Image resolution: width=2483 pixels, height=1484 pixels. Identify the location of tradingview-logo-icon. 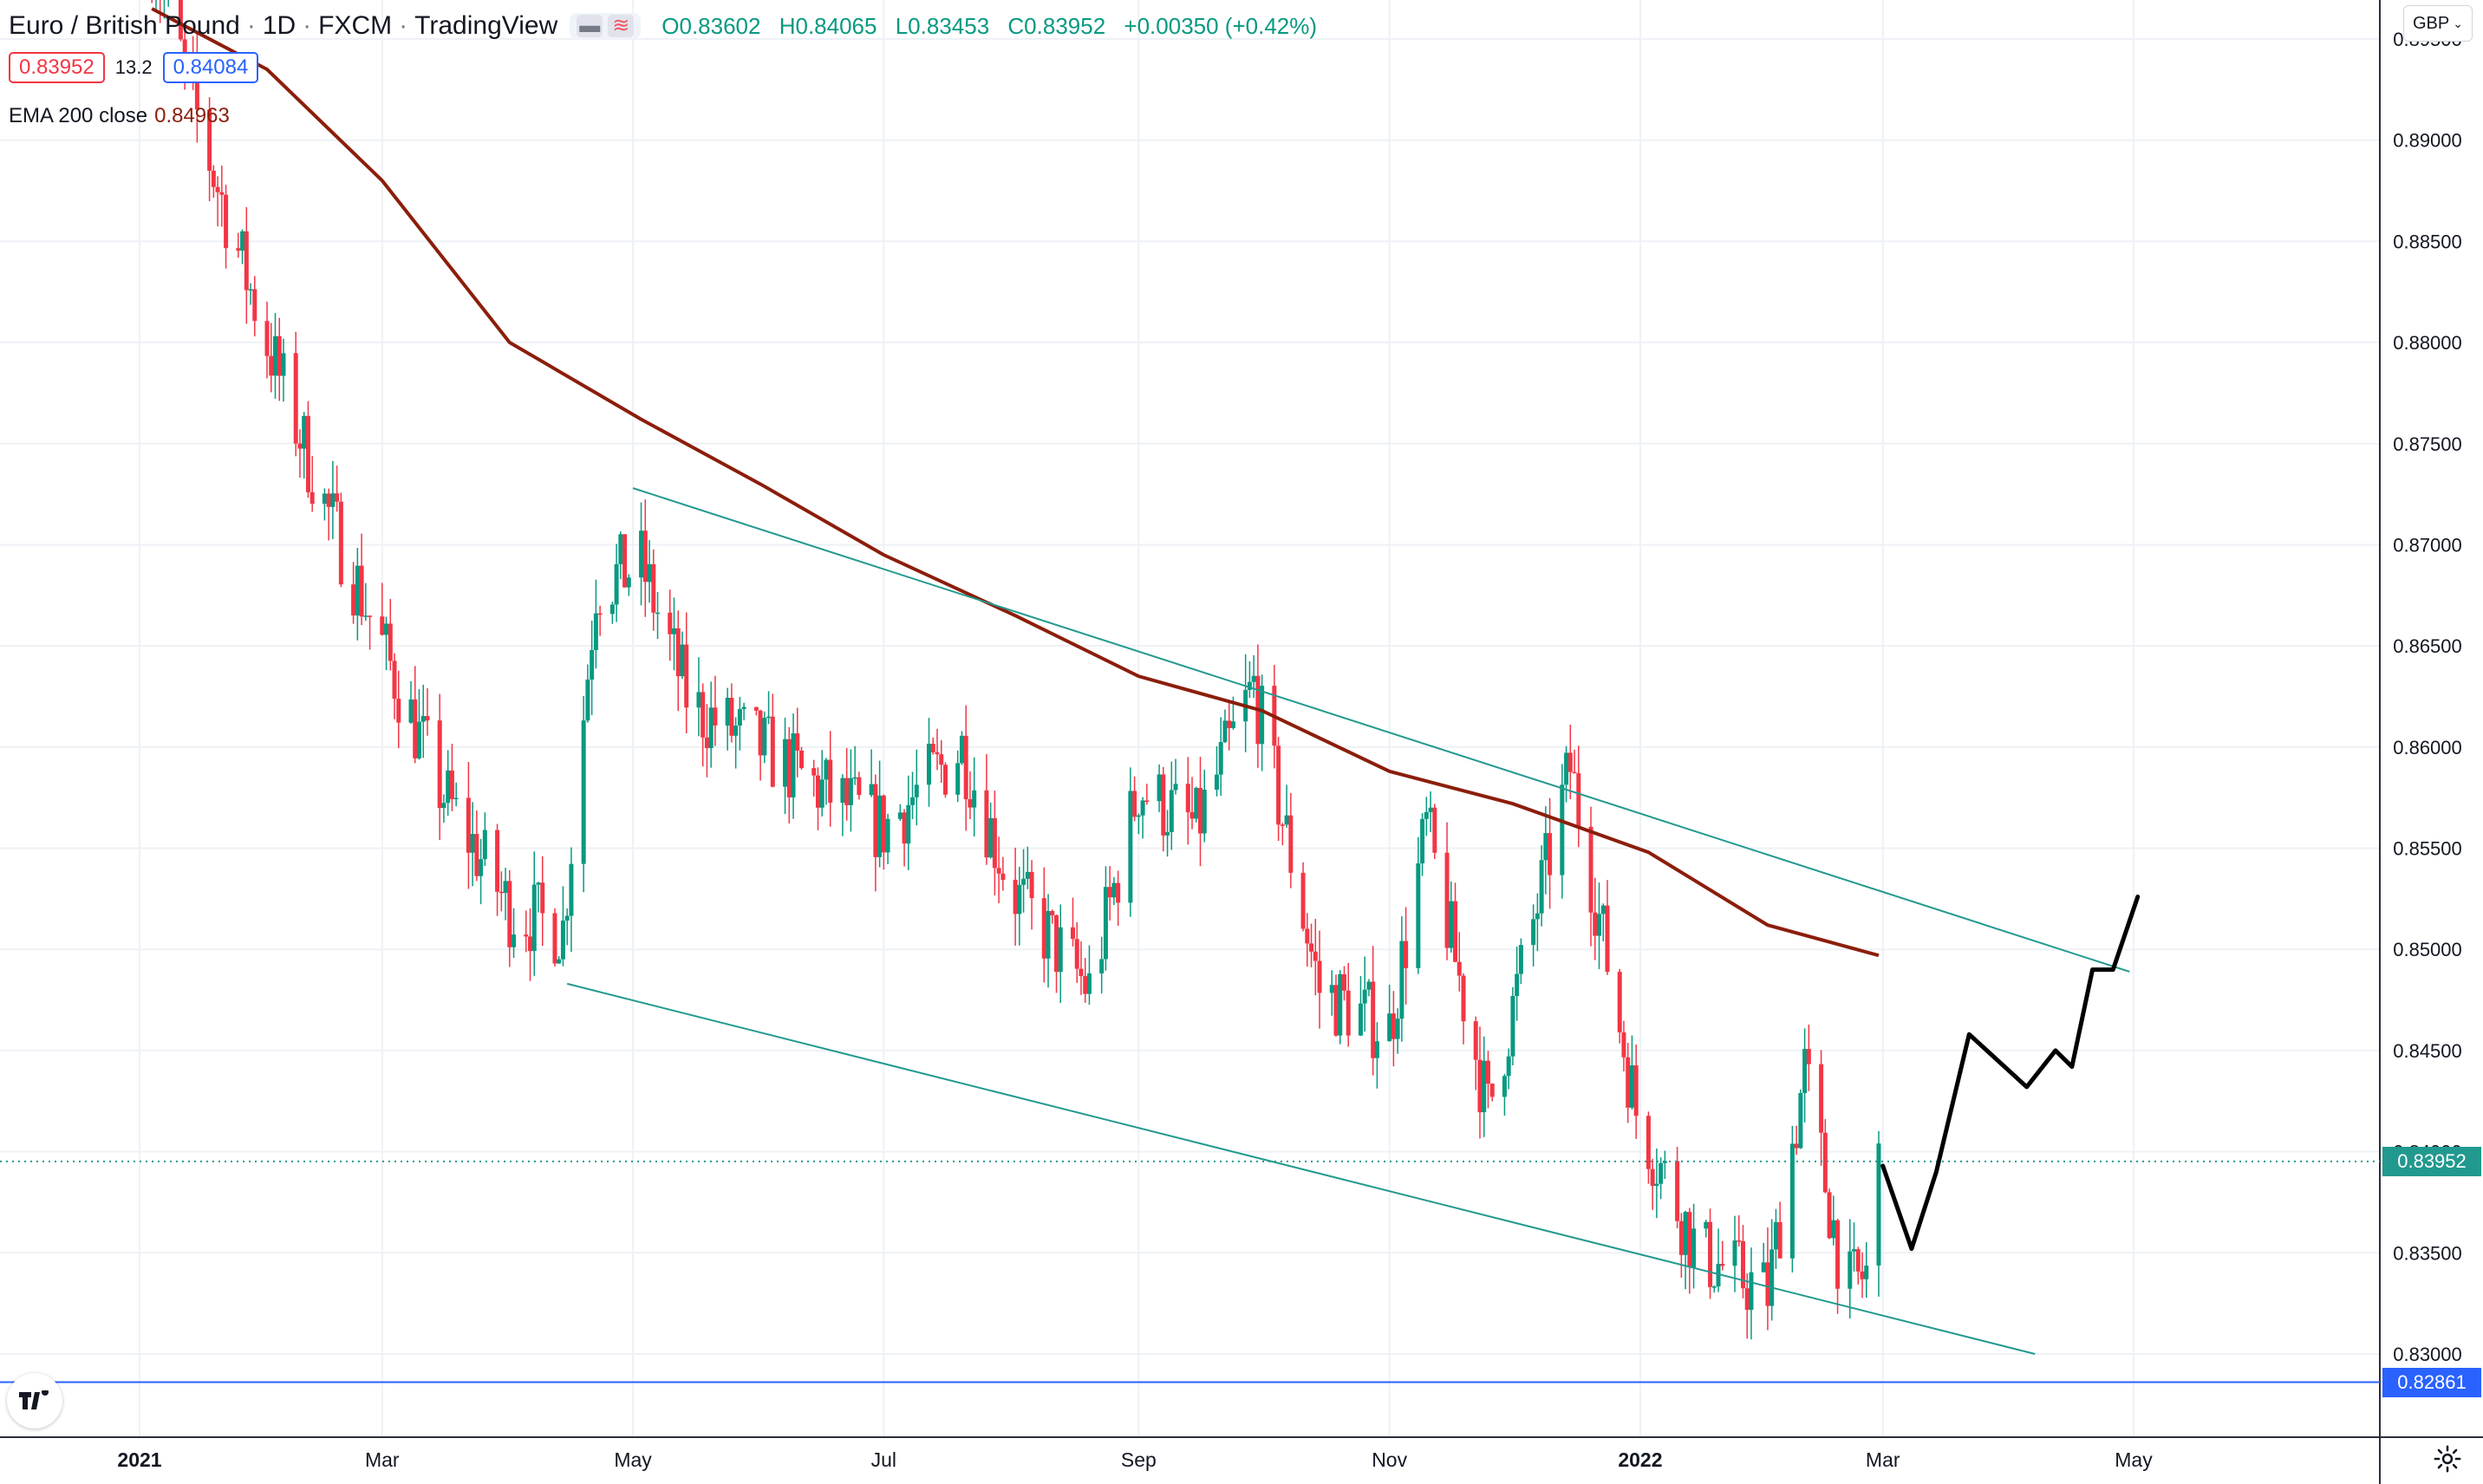
(35, 1401).